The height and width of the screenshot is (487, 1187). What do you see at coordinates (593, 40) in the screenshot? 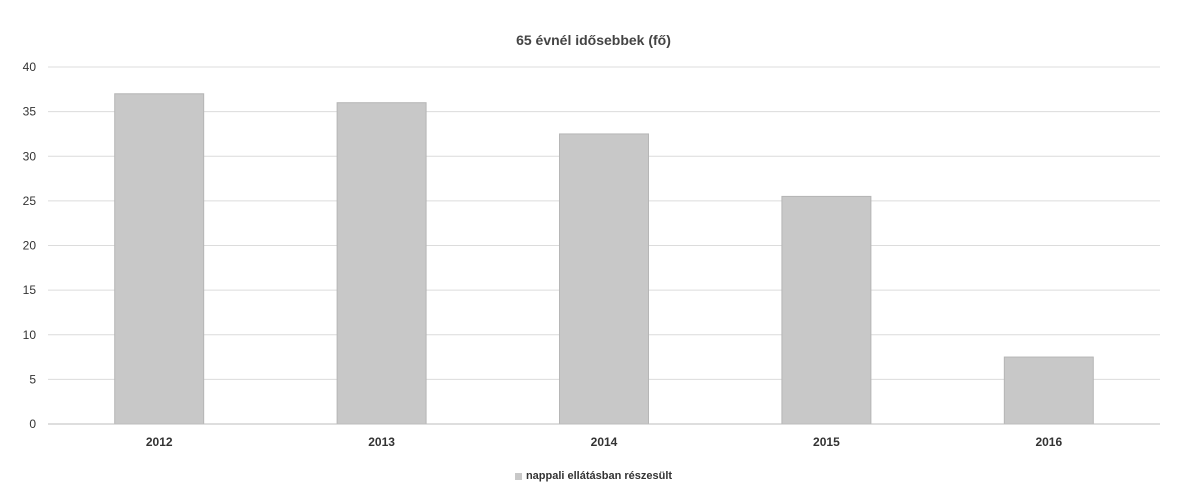
I see `chart-title: 65 évnél idősebbek (fő)` at bounding box center [593, 40].